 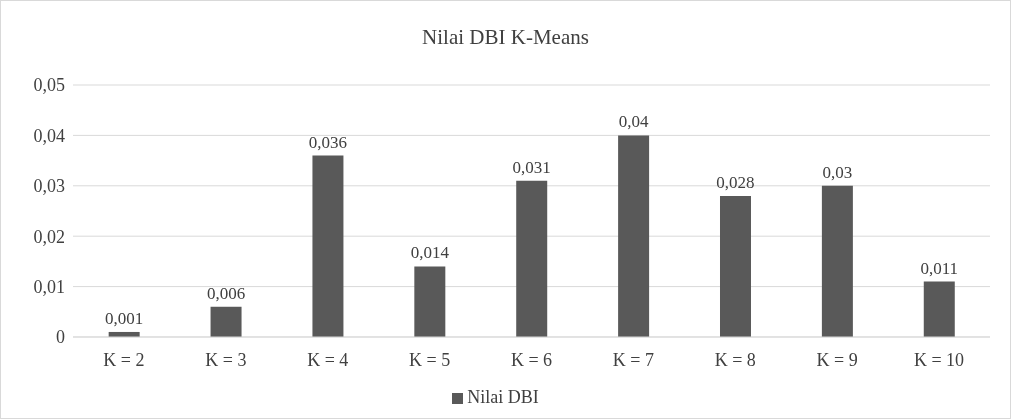 What do you see at coordinates (328, 359) in the screenshot?
I see `x-tick-label: K = 4` at bounding box center [328, 359].